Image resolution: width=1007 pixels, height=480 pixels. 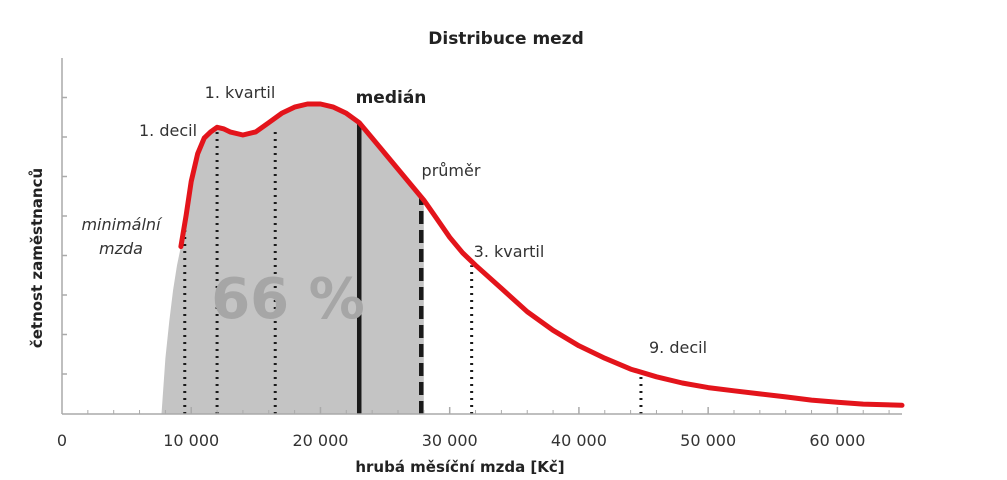 What do you see at coordinates (450, 440) in the screenshot?
I see `x-tick-label: 30 000` at bounding box center [450, 440].